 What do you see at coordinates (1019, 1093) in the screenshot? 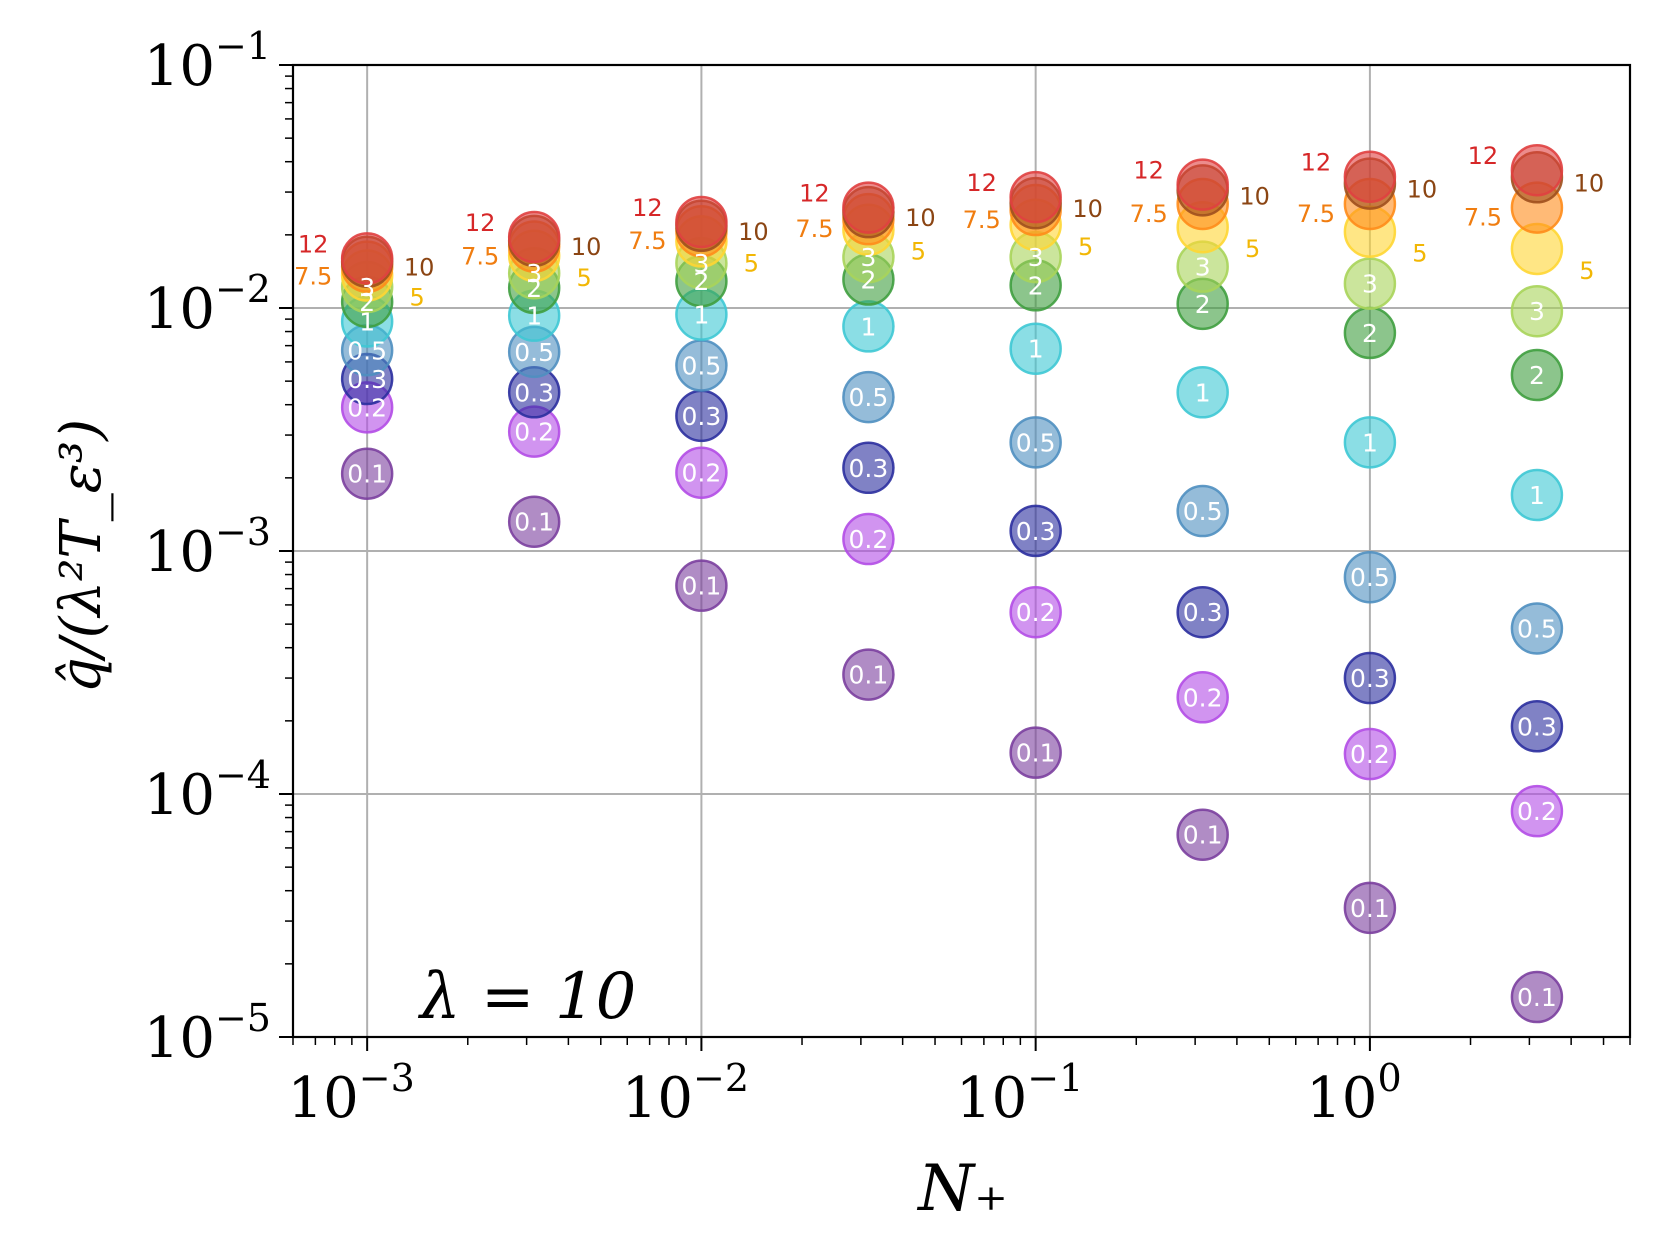
I see `x-tick-label: 10⁻¹` at bounding box center [1019, 1093].